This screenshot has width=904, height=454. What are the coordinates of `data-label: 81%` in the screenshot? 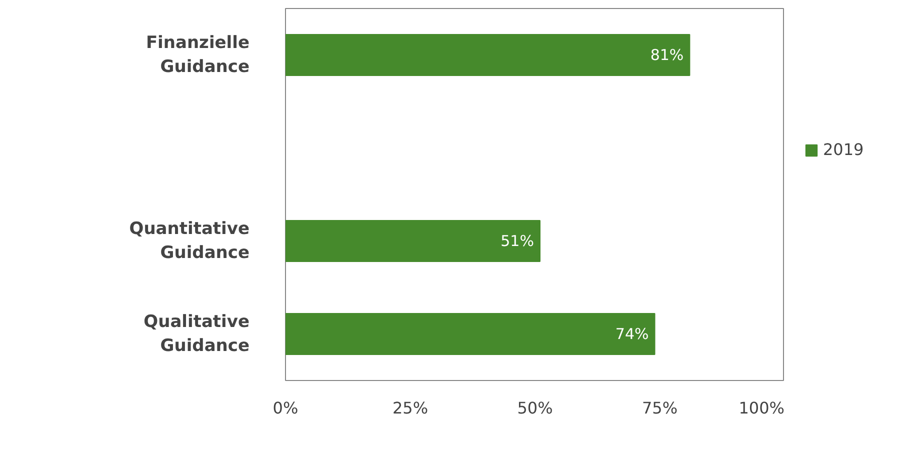 It's located at (667, 55).